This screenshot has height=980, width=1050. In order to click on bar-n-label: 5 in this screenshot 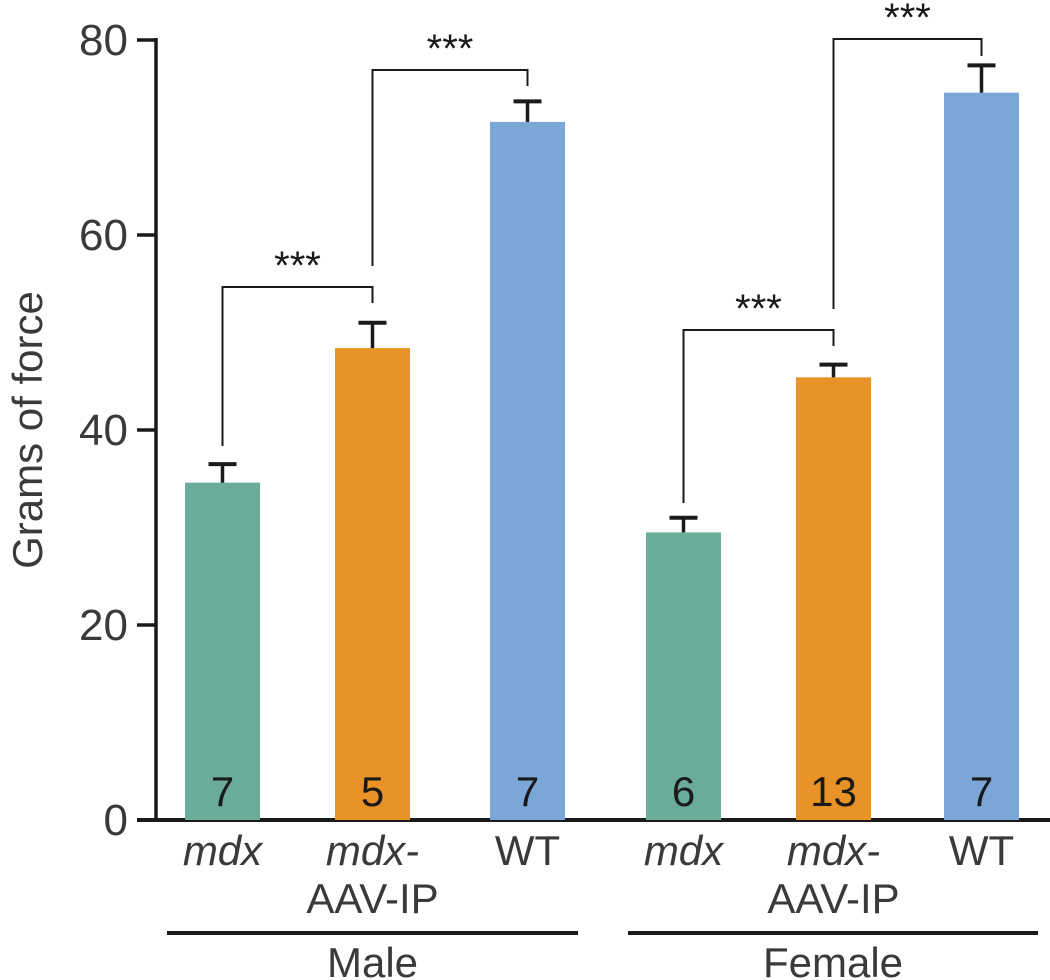, I will do `click(372, 791)`.